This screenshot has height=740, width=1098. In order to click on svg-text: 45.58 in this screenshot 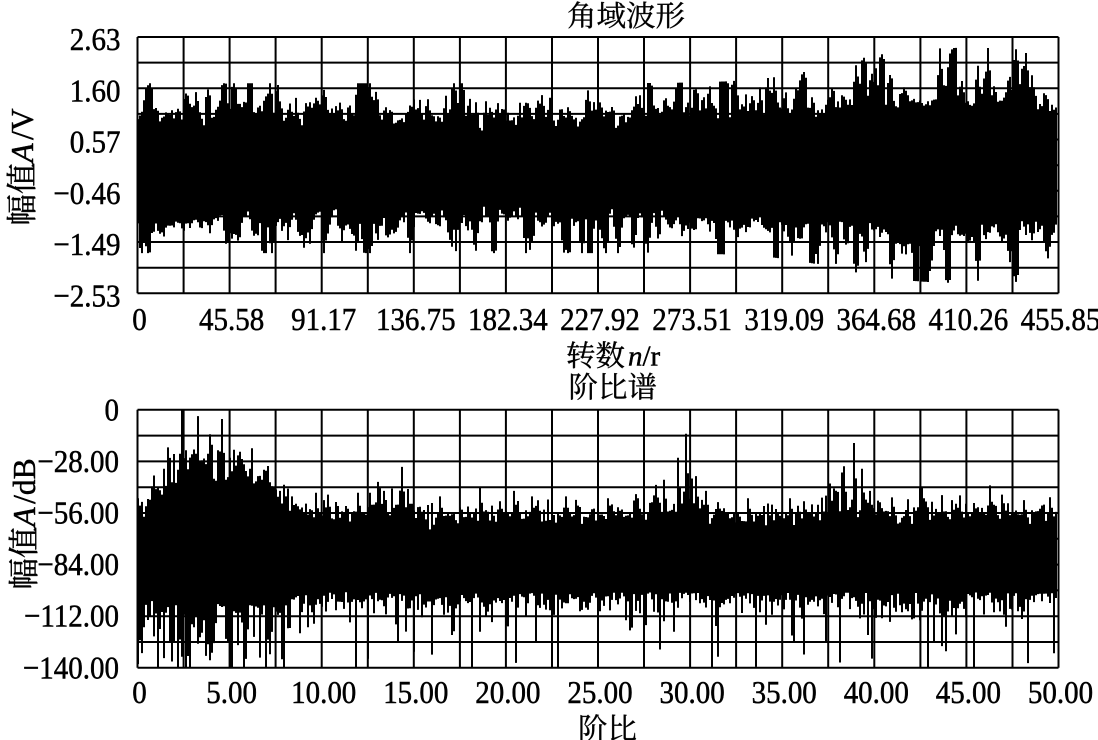, I will do `click(231, 320)`.